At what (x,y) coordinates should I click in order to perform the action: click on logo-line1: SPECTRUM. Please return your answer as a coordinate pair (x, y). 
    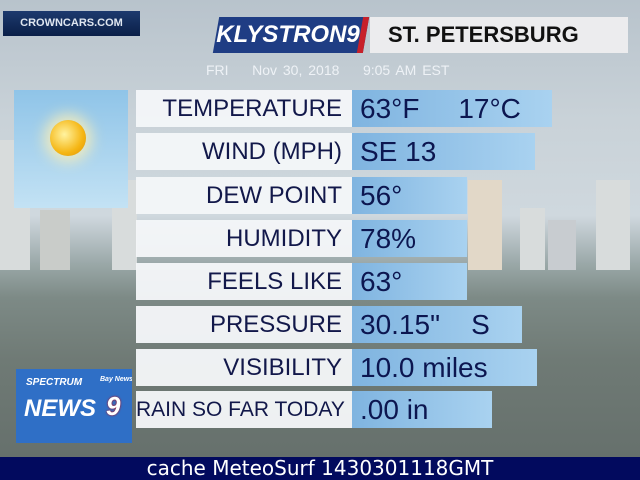
    Looking at the image, I should click on (54, 382).